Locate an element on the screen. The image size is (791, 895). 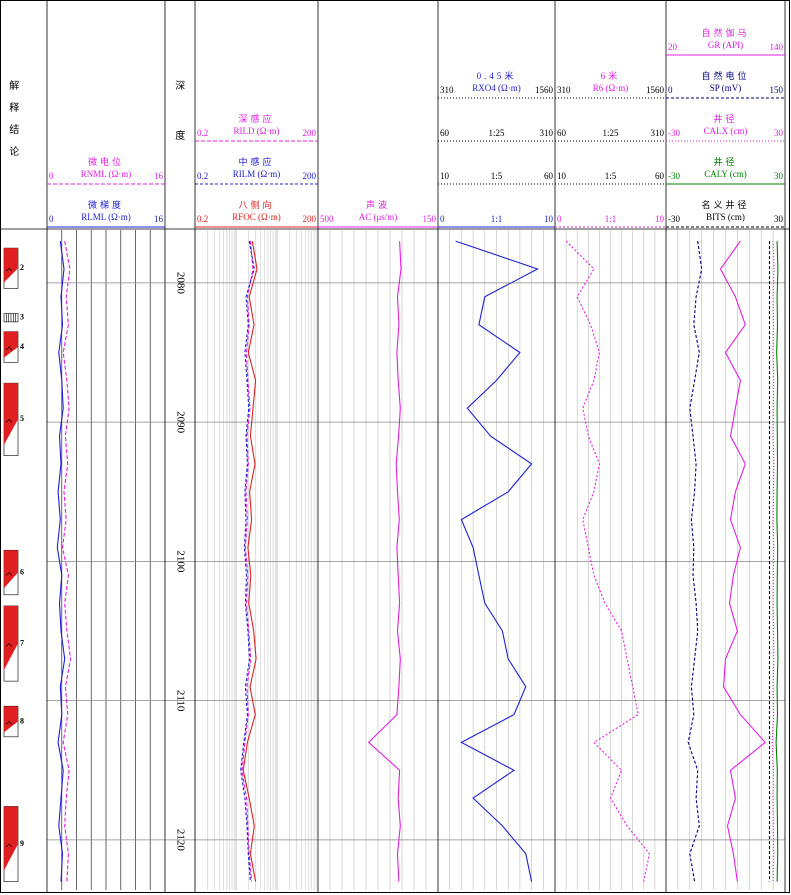
curve-name: RILM (Ω·m) is located at coordinates (256, 174).